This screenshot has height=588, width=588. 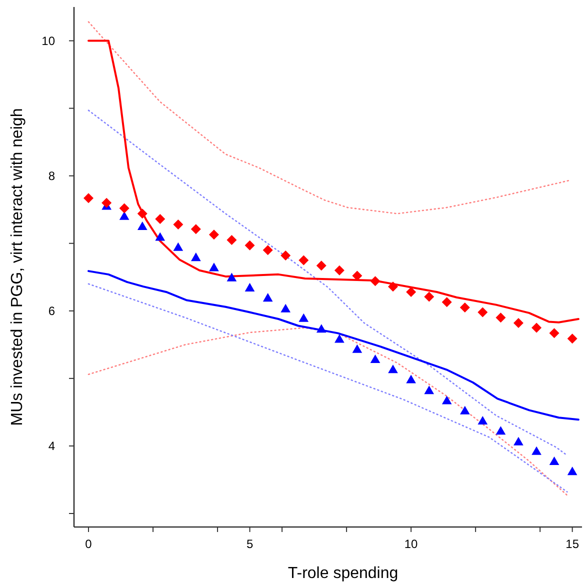 What do you see at coordinates (52, 311) in the screenshot?
I see `y-tick-label: 6` at bounding box center [52, 311].